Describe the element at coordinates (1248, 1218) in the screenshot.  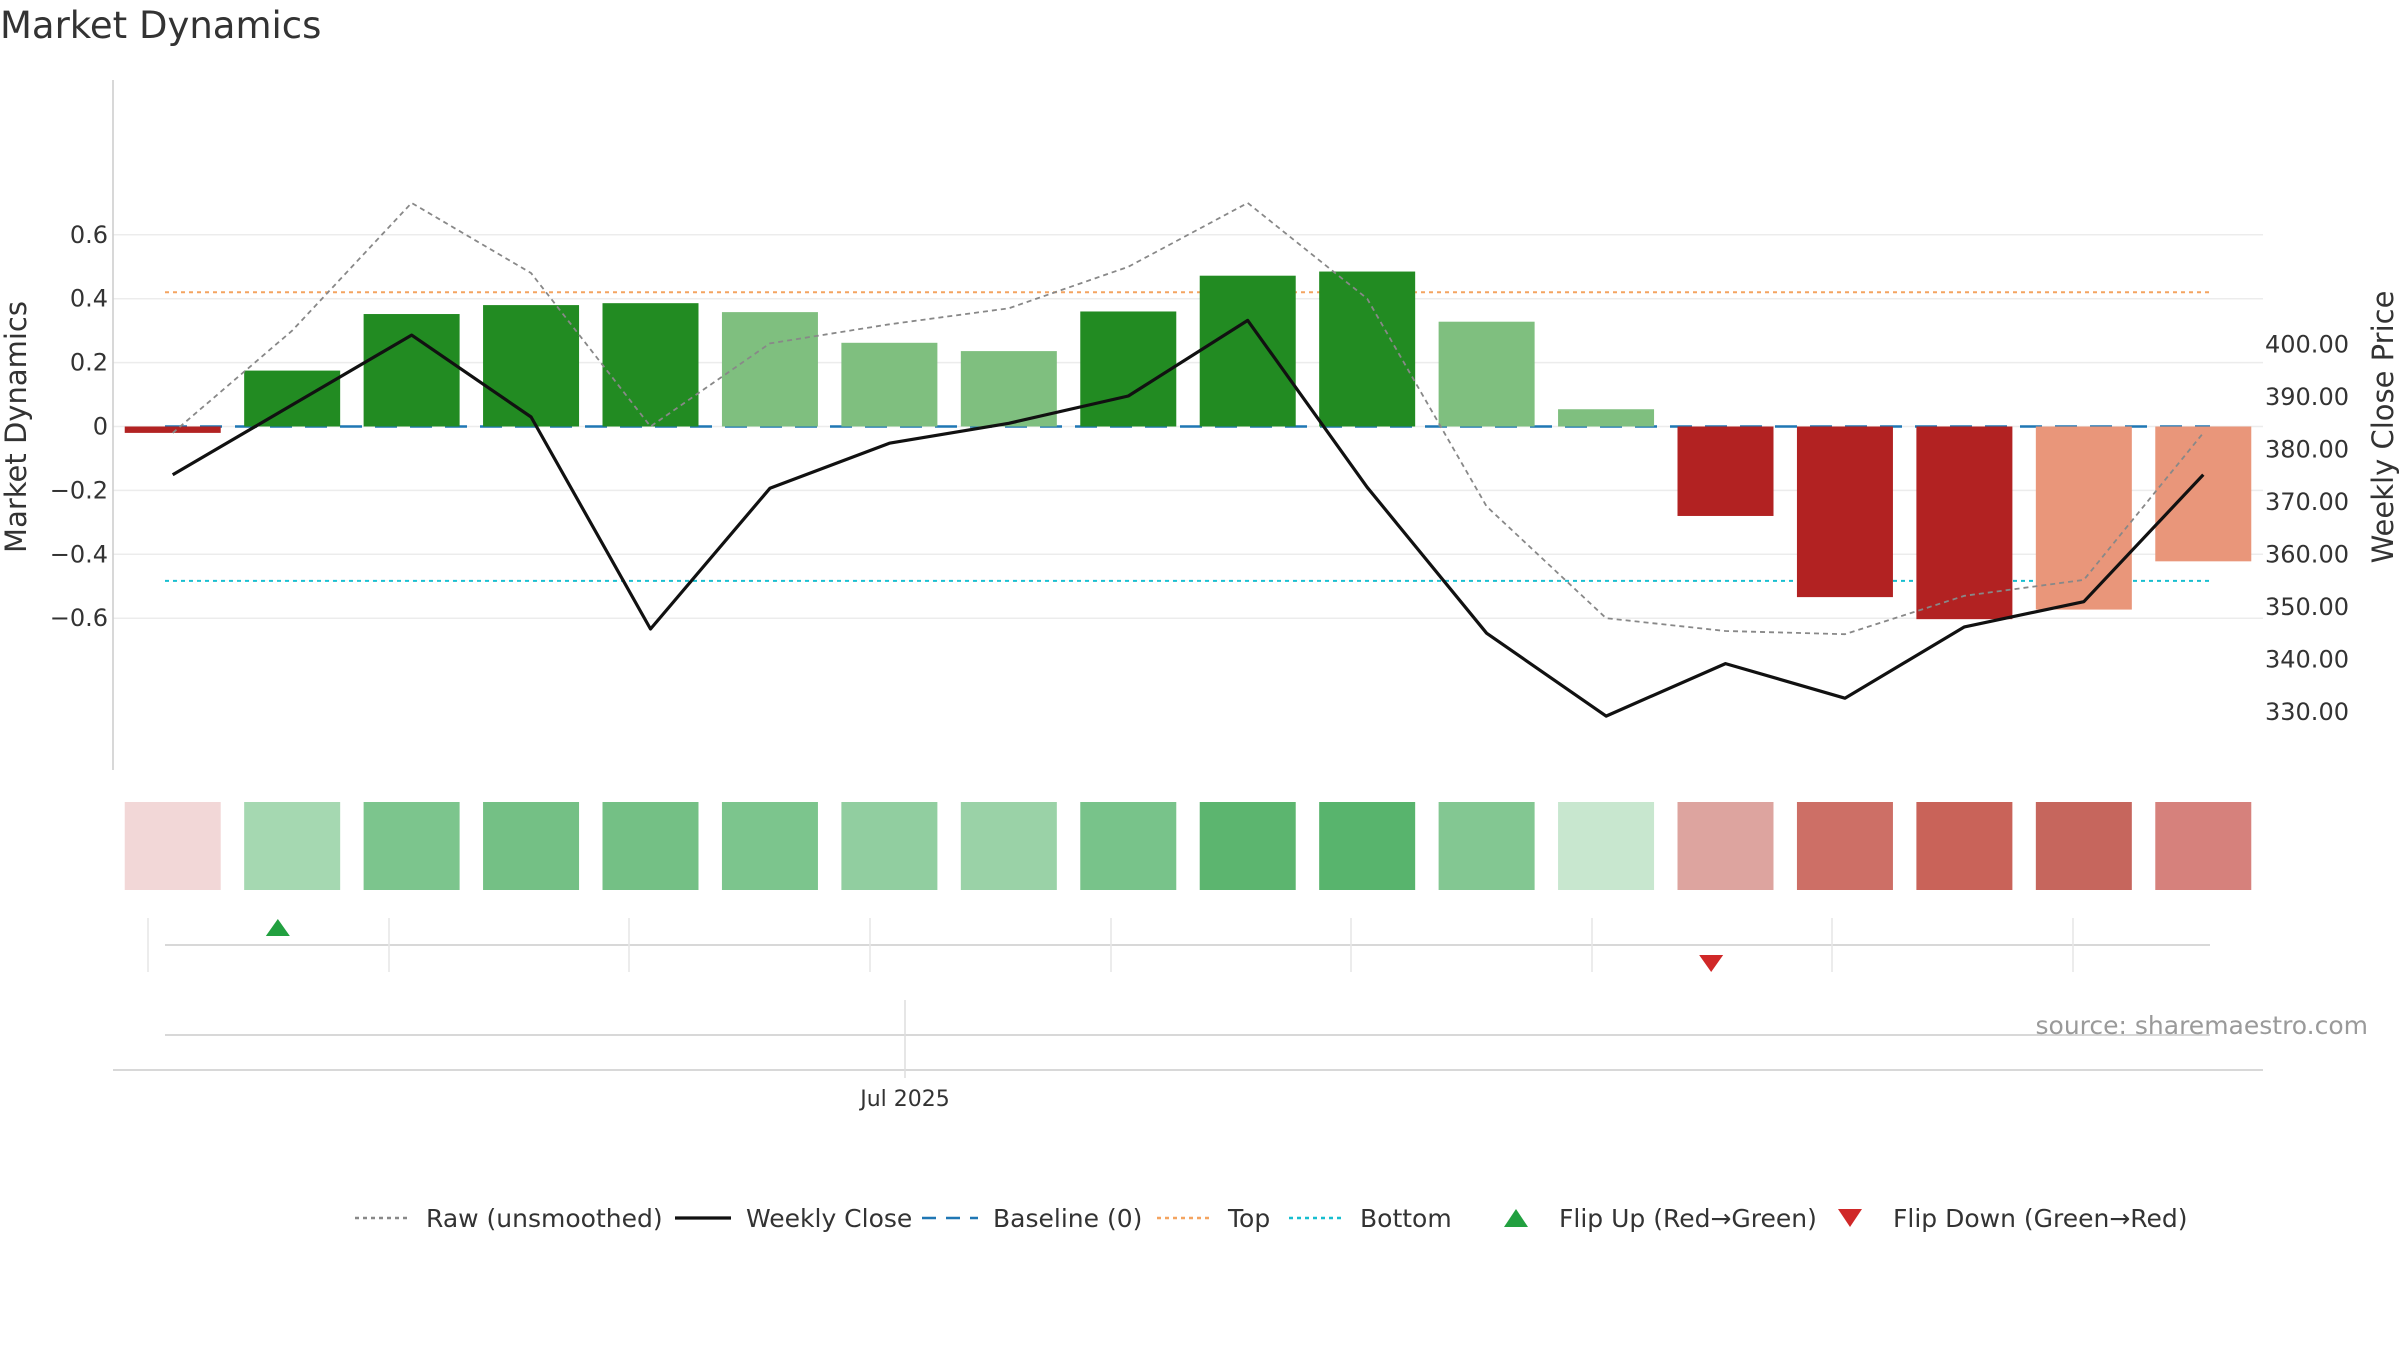
I see `legend-label: Top` at that location.